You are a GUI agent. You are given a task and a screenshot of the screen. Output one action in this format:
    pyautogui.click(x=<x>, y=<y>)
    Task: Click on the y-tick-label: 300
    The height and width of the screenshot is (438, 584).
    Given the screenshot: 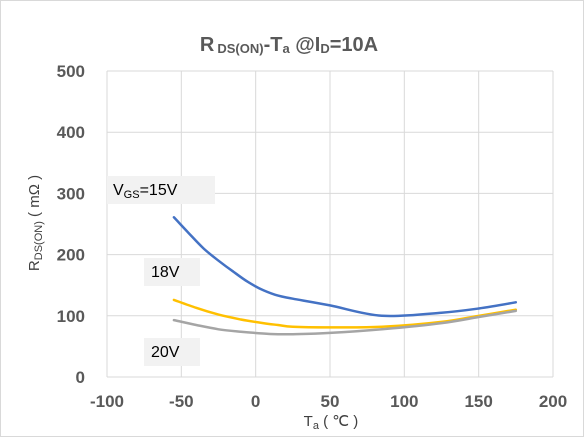 What is the action you would take?
    pyautogui.click(x=71, y=193)
    